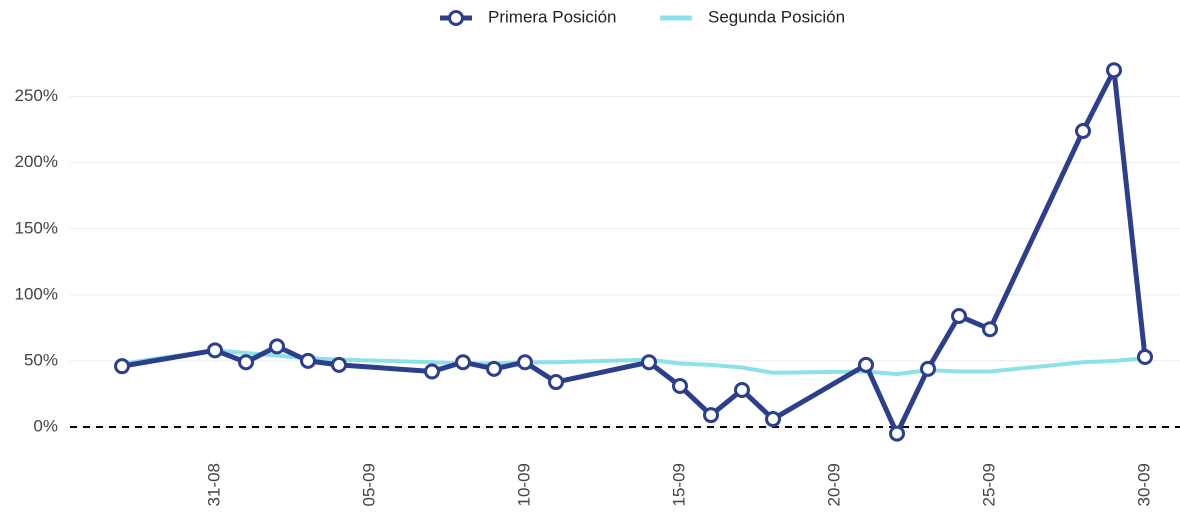 Image resolution: width=1180 pixels, height=512 pixels. Describe the element at coordinates (988, 484) in the screenshot. I see `x-tick-label: 25-09` at that location.